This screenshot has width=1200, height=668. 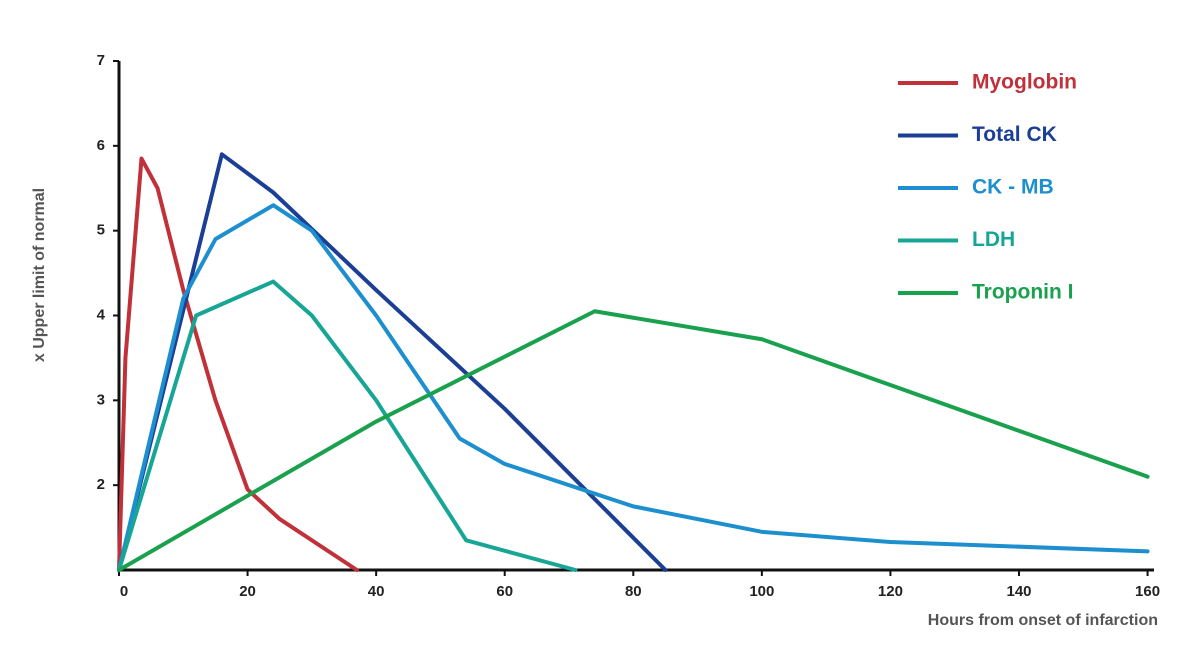 What do you see at coordinates (101, 484) in the screenshot?
I see `y-tick-label: 2` at bounding box center [101, 484].